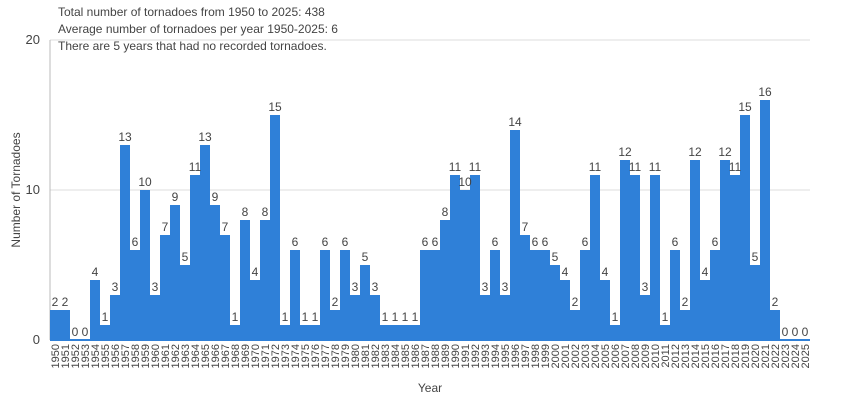 This screenshot has height=400, width=860. Describe the element at coordinates (166, 356) in the screenshot. I see `x-tick-label: 1961` at that location.